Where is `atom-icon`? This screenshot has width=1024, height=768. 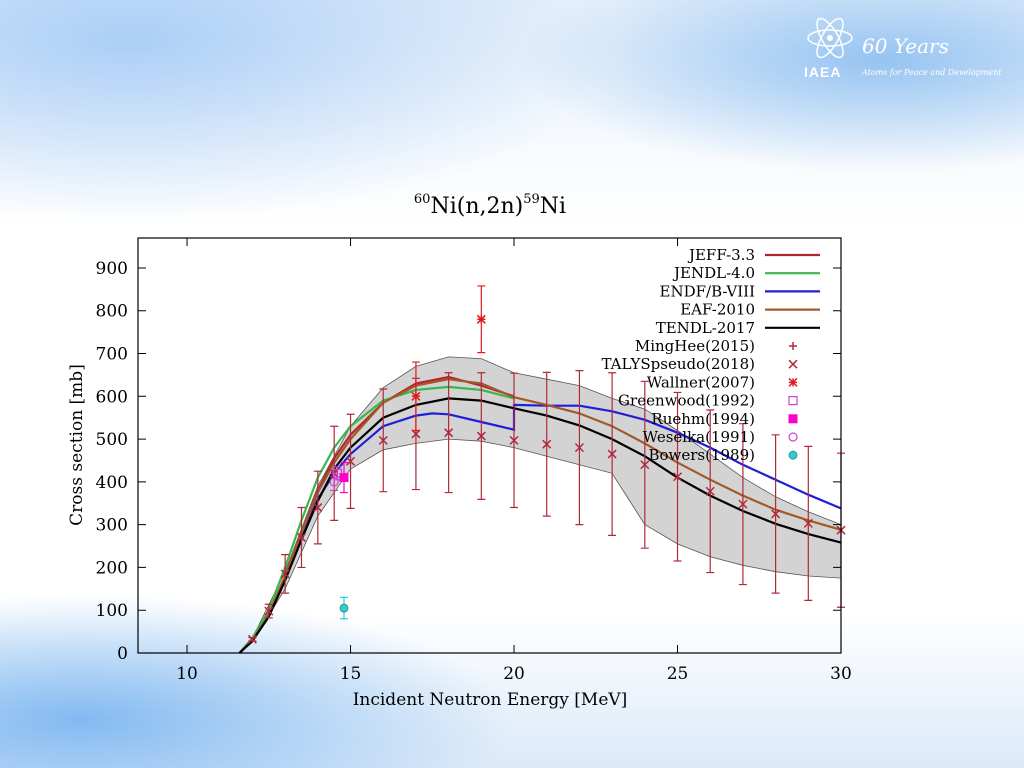 atom-icon is located at coordinates (830, 38).